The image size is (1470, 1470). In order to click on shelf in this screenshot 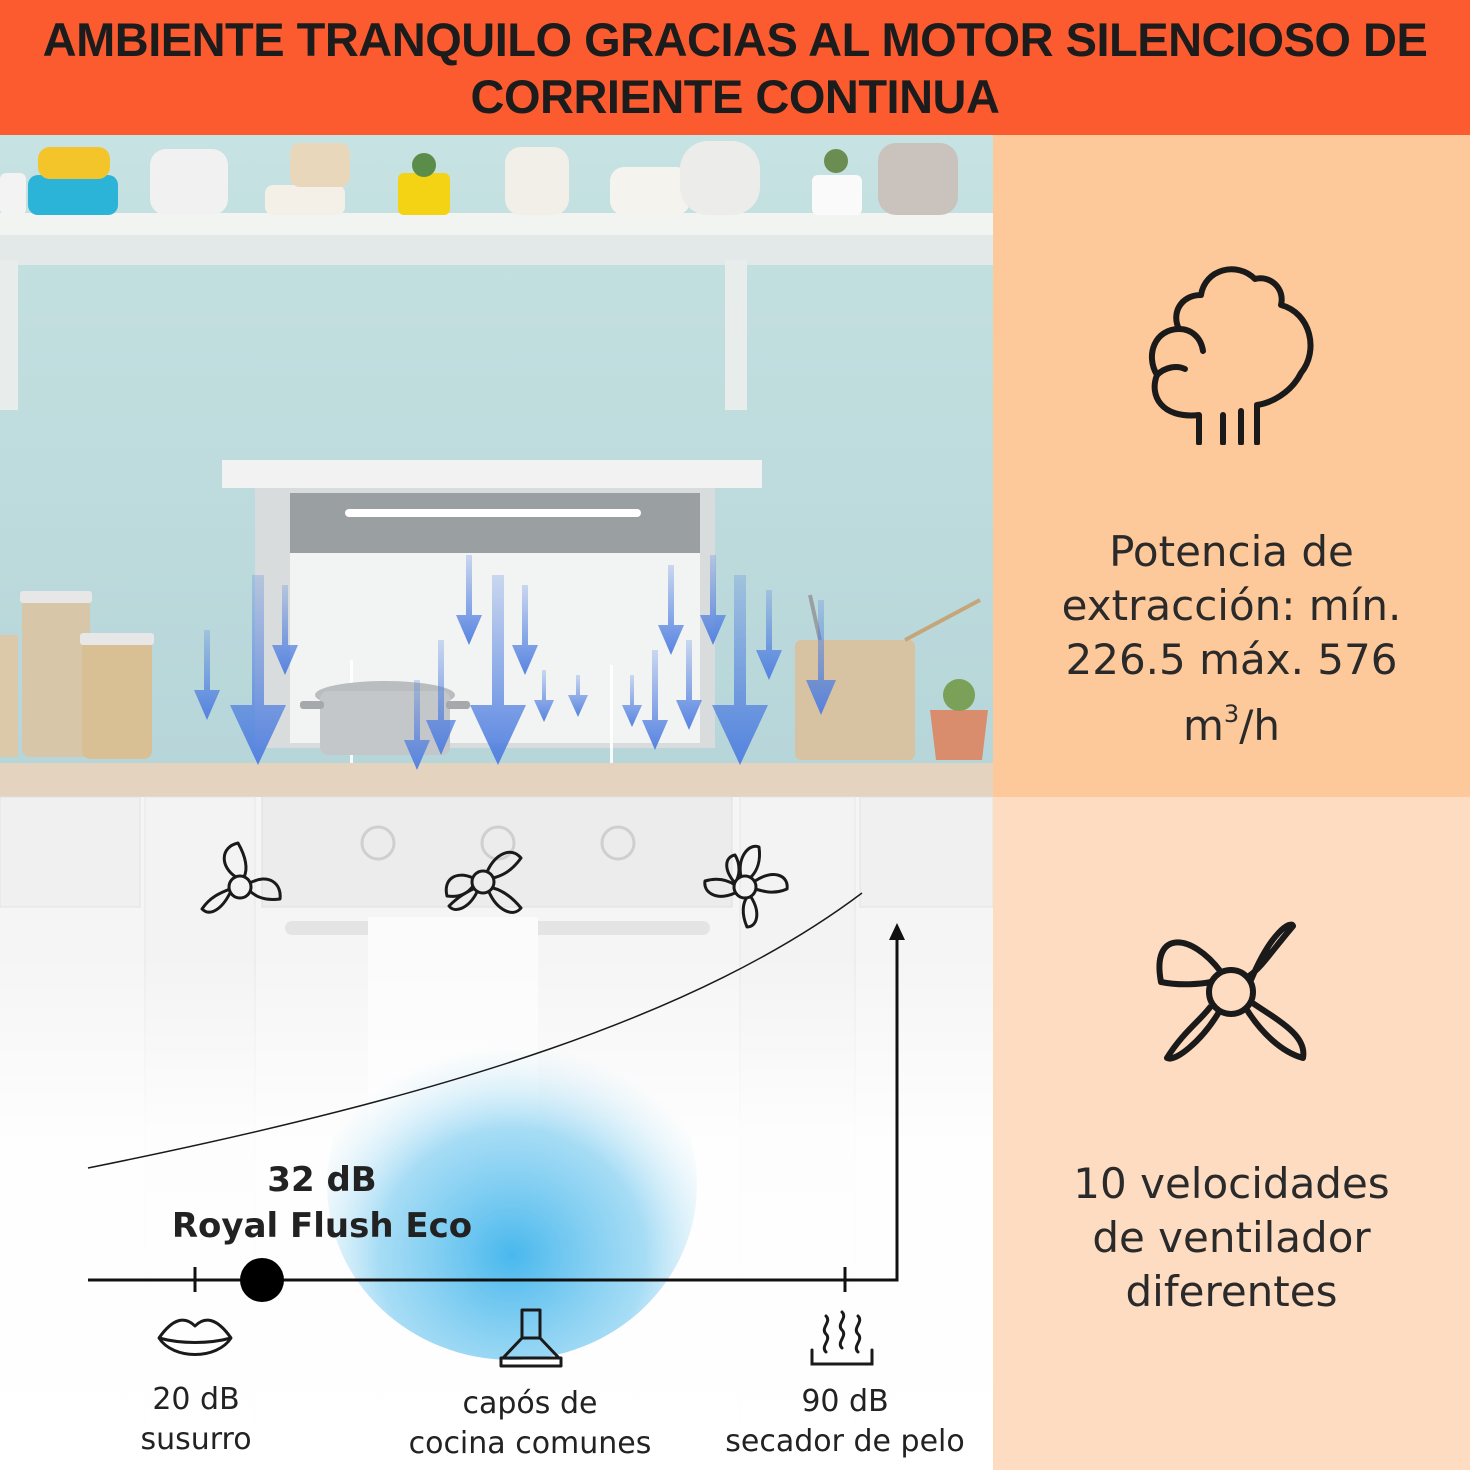, I will do `click(496, 275)`.